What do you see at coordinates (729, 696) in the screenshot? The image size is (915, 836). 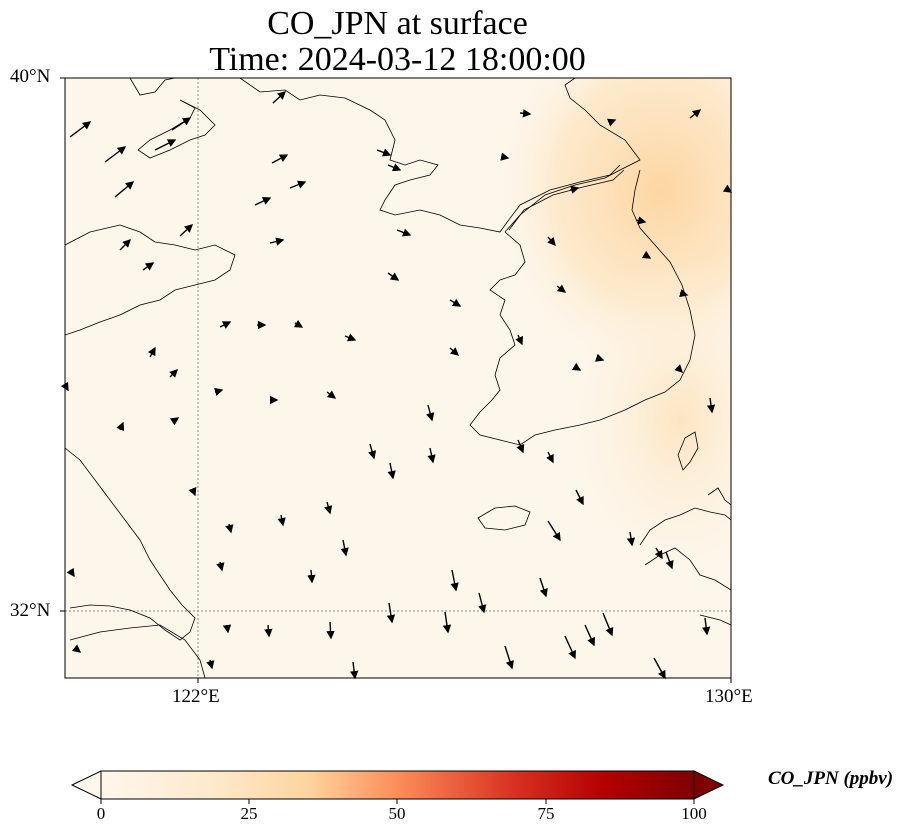 I see `lon-label-130e: 130°E` at bounding box center [729, 696].